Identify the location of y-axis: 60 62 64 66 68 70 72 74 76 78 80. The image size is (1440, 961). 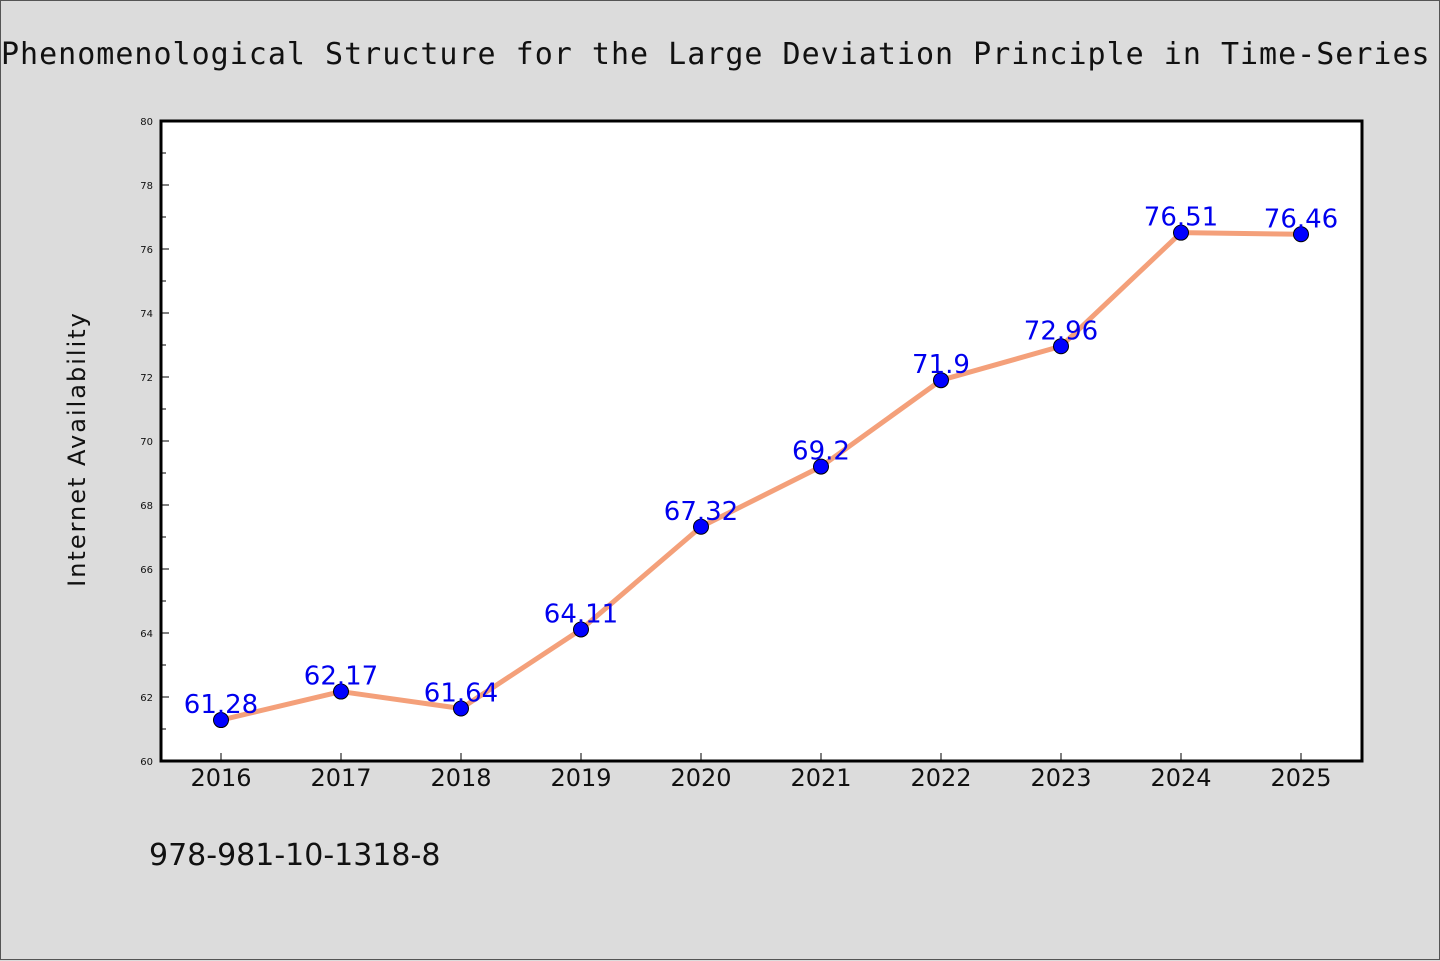
(154, 442).